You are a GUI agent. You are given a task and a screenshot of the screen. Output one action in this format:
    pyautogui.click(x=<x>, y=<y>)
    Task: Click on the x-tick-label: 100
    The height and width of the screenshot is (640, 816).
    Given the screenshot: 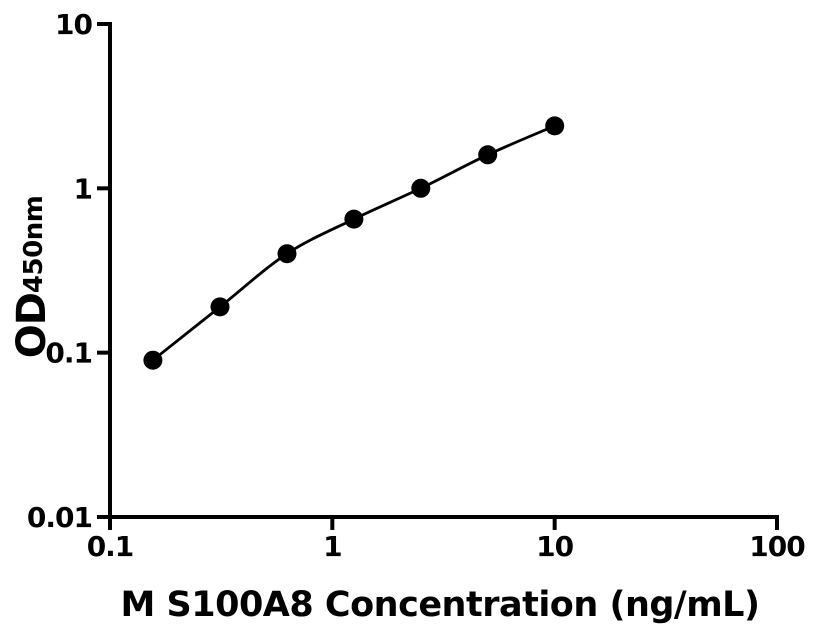 What is the action you would take?
    pyautogui.click(x=777, y=546)
    